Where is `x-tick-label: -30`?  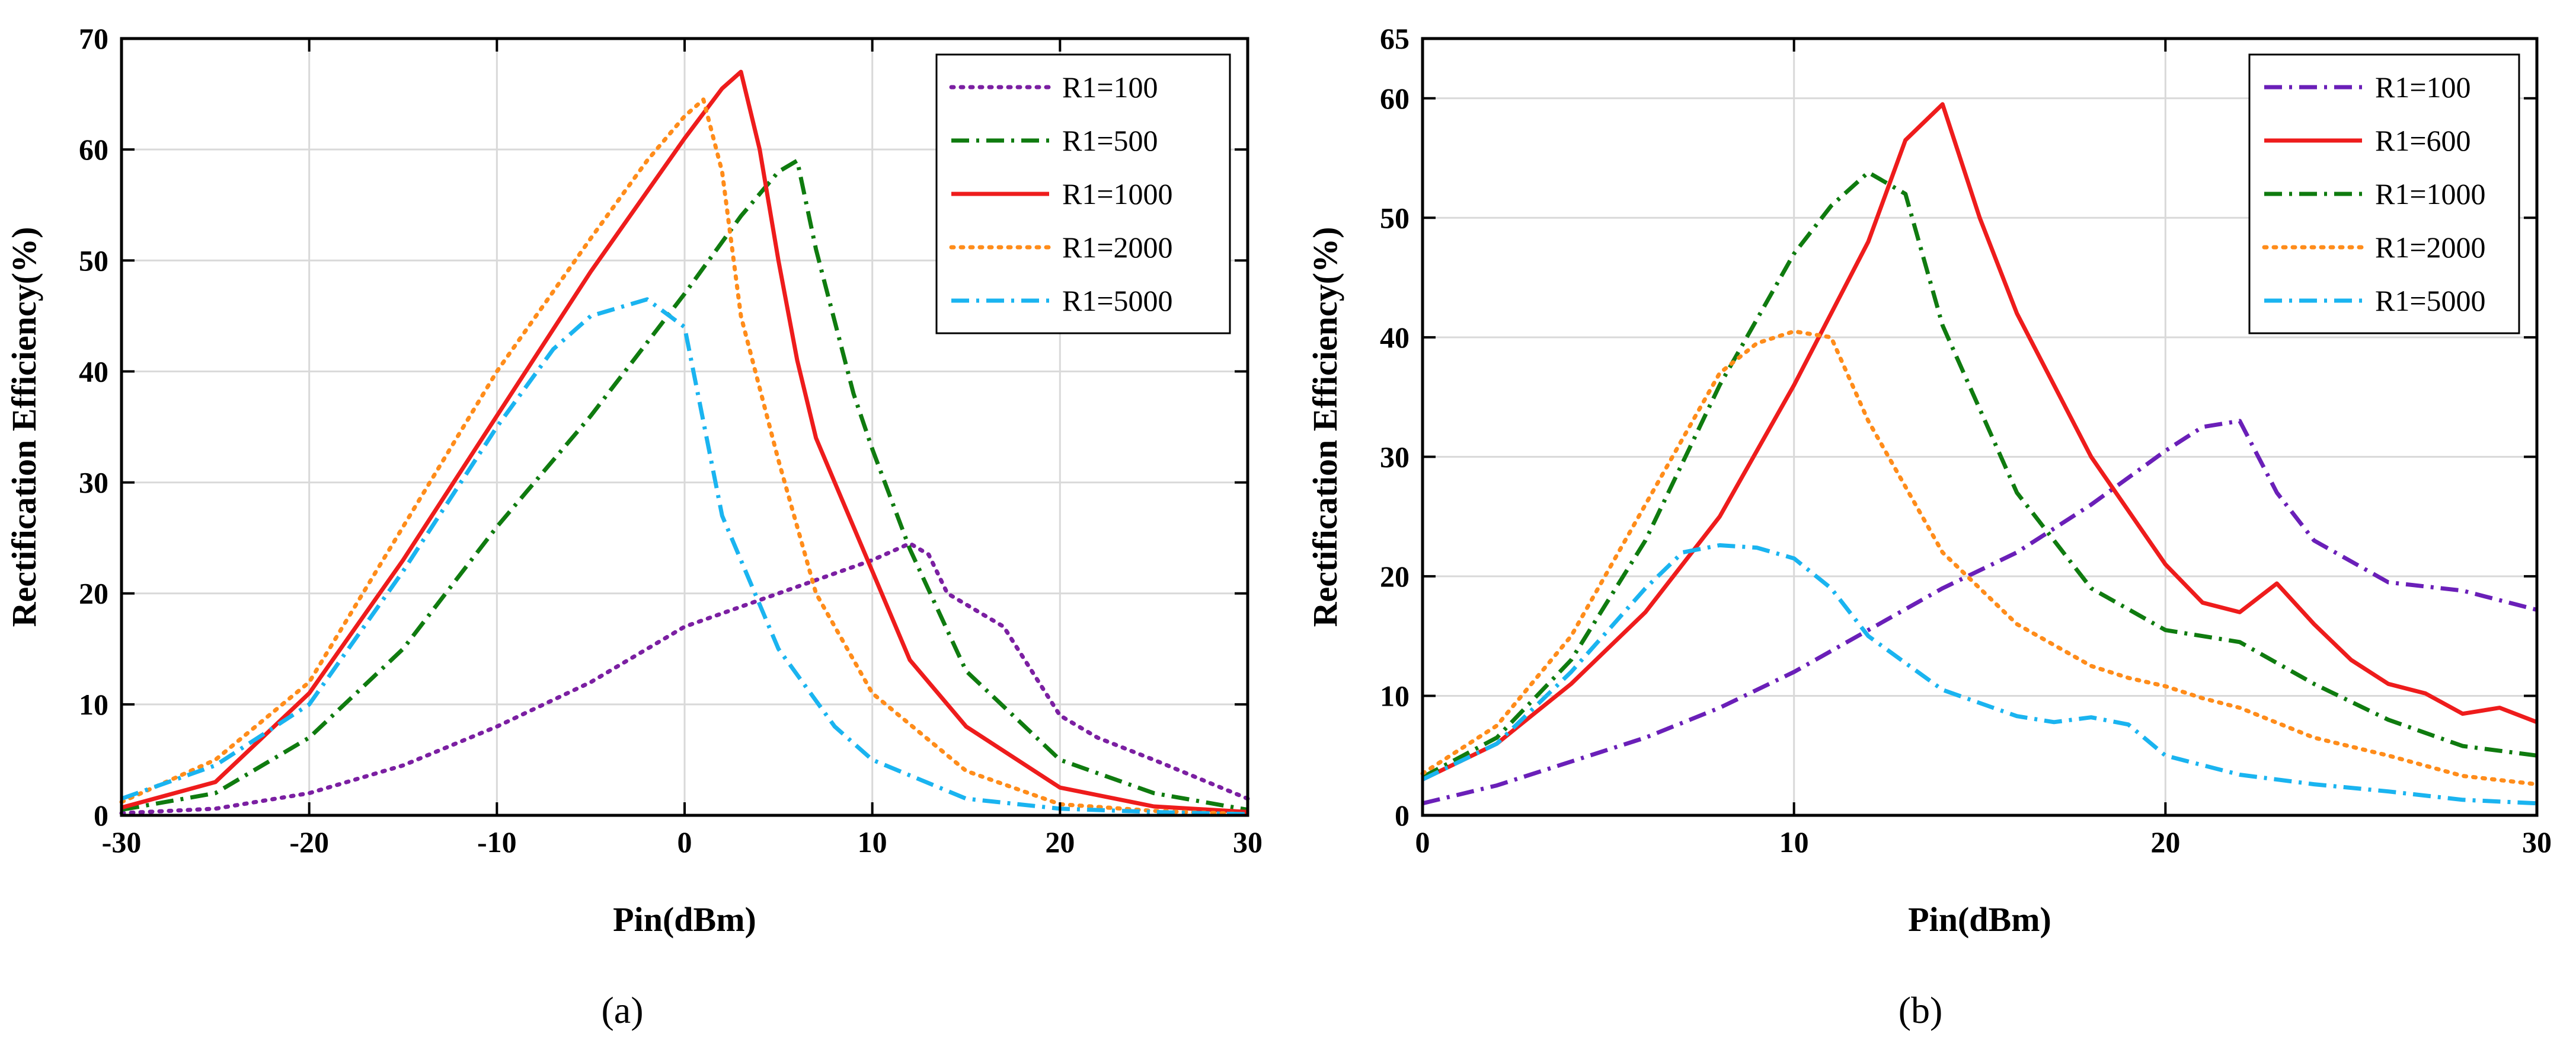 x-tick-label: -30 is located at coordinates (122, 842).